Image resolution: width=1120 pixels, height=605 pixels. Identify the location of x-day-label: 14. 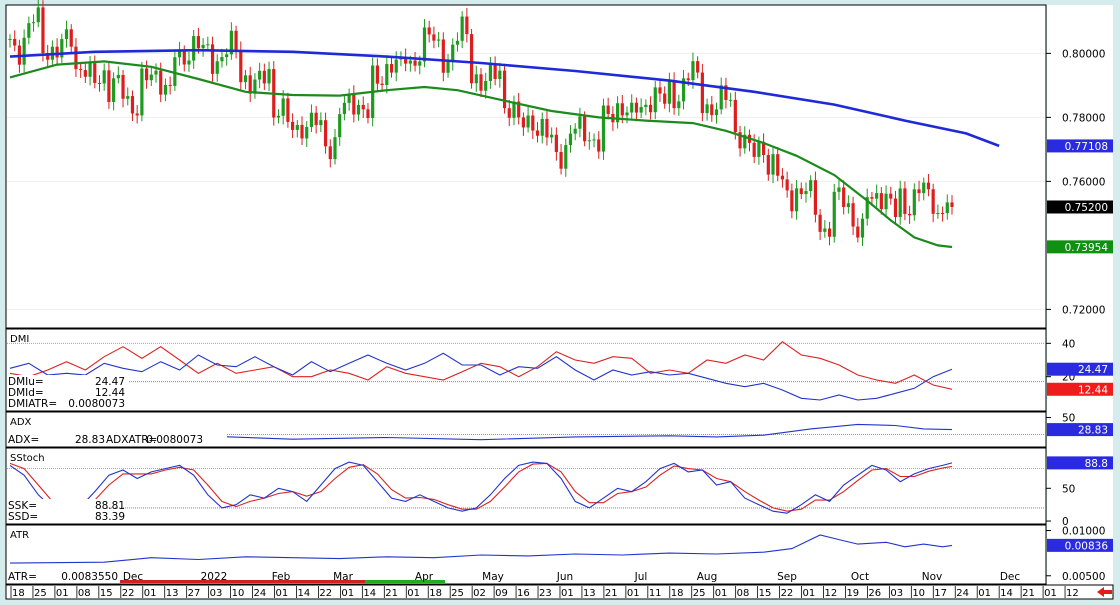
(1006, 593).